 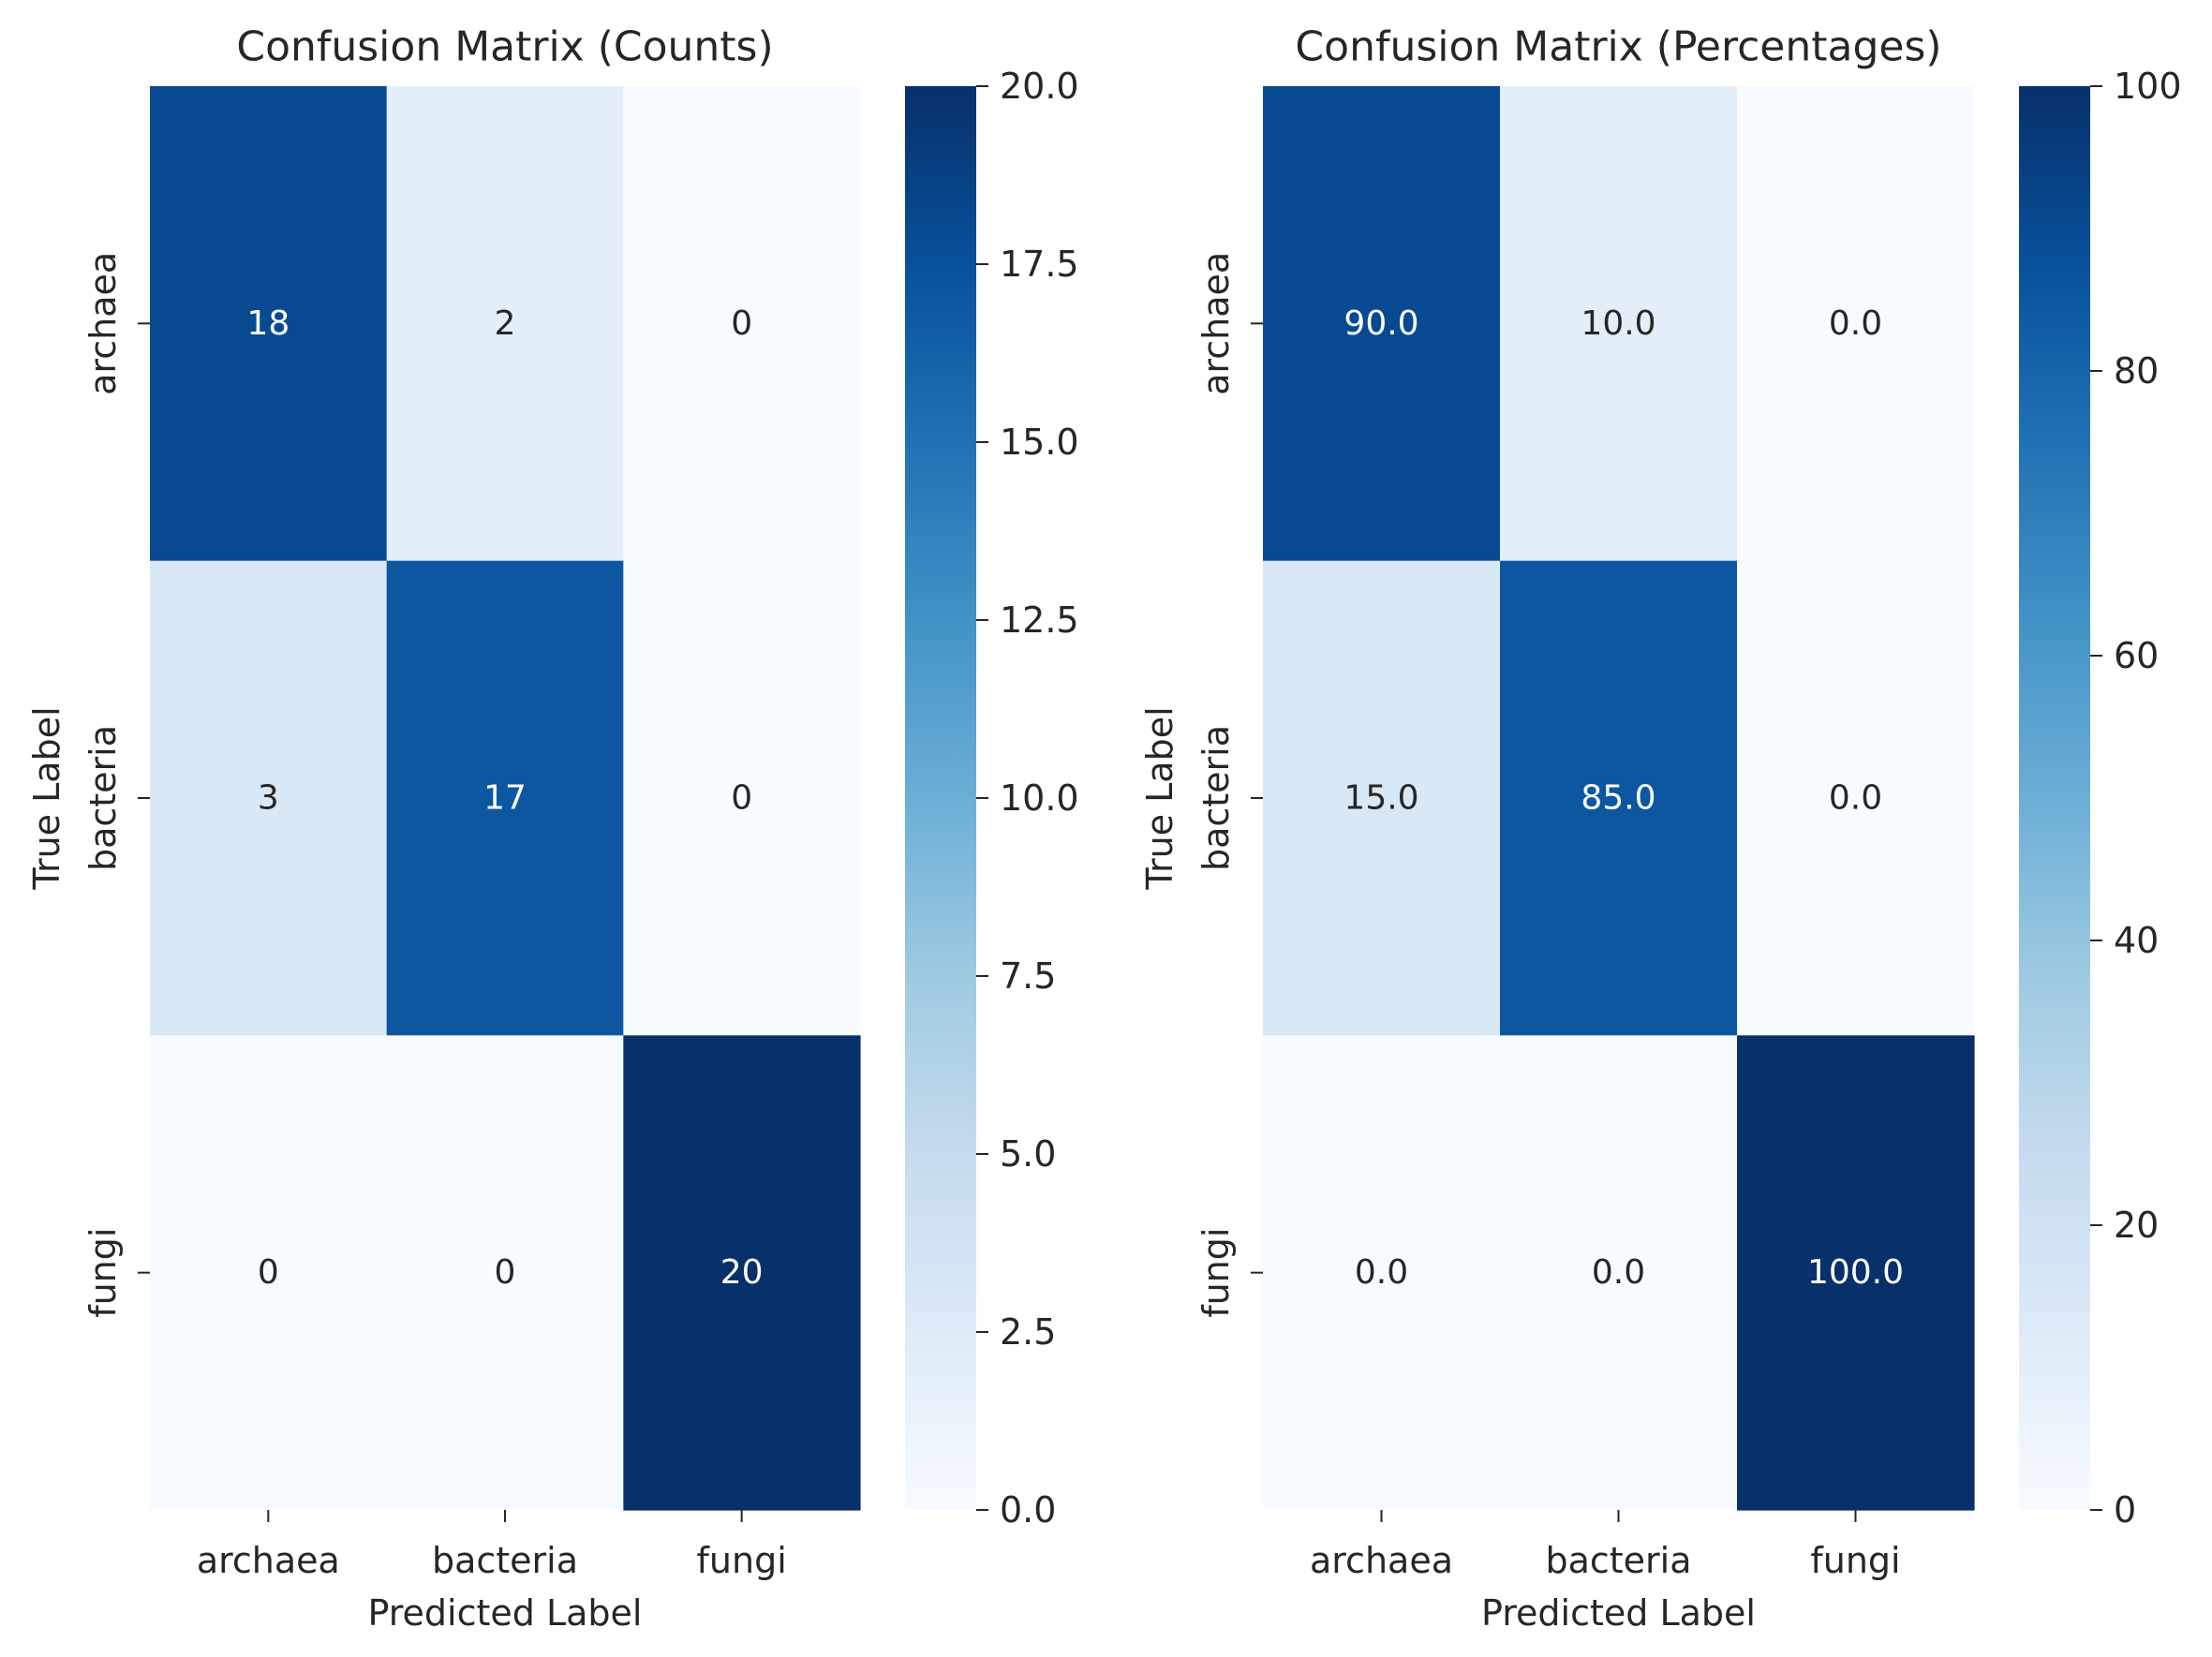 What do you see at coordinates (504, 47) in the screenshot?
I see `chart-title: Confusion Matrix (Counts)` at bounding box center [504, 47].